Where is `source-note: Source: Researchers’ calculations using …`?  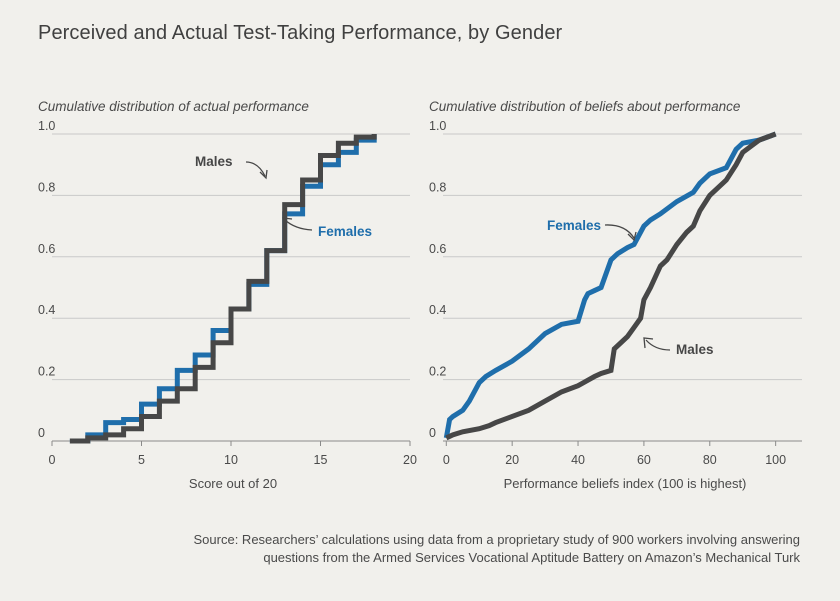 source-note: Source: Researchers’ calculations using … is located at coordinates (450, 549).